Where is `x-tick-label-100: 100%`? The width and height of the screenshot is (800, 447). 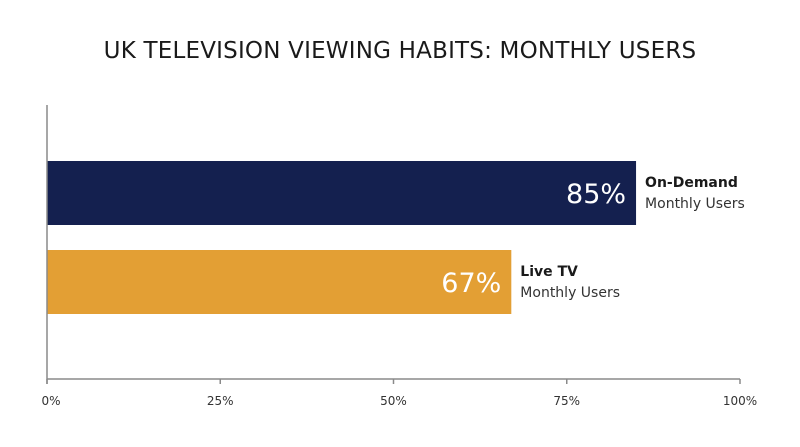 x-tick-label-100: 100% is located at coordinates (740, 401).